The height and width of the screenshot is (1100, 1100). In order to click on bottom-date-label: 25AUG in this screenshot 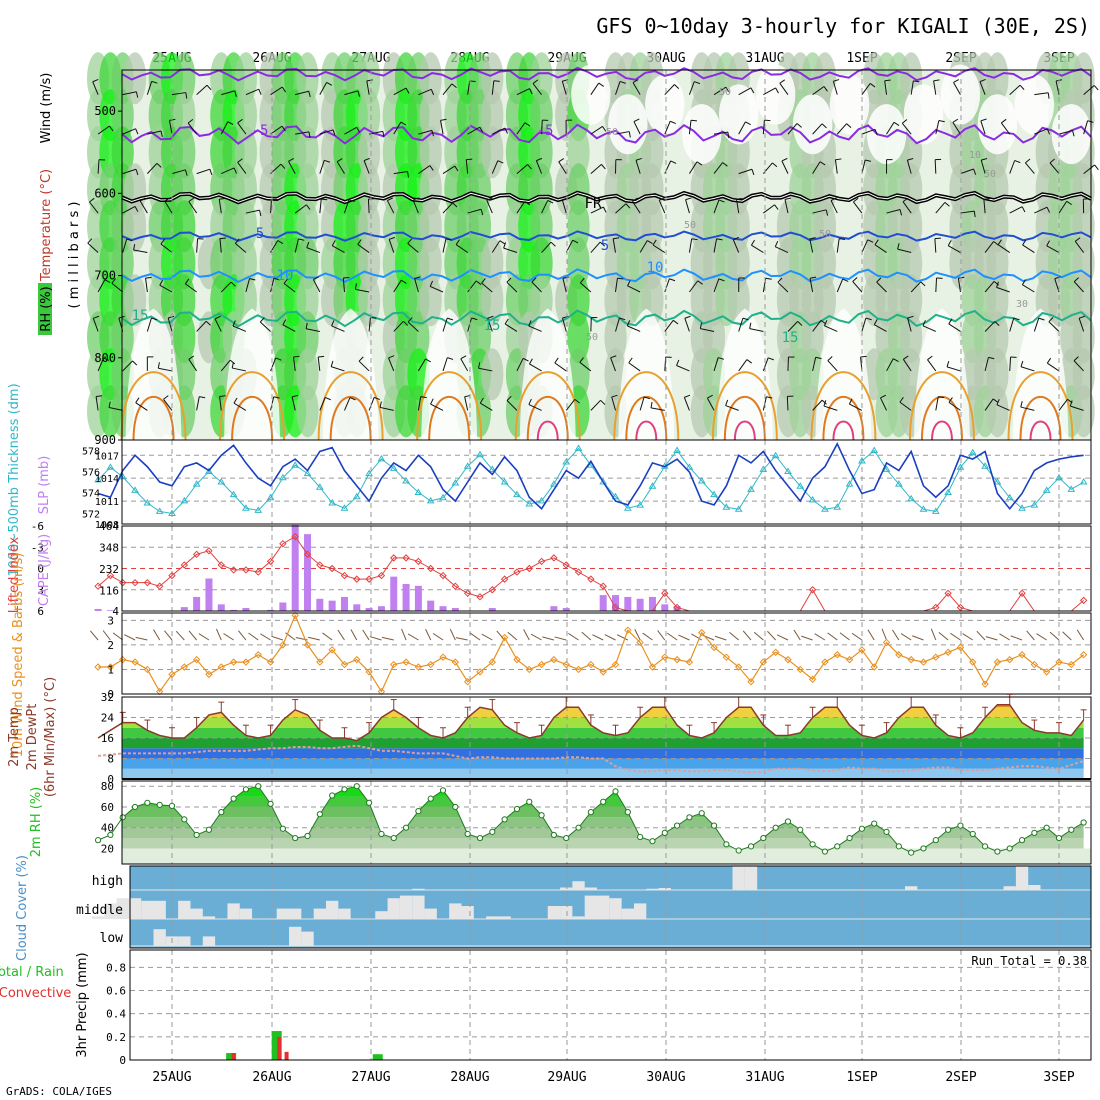, I will do `click(171, 1077)`.